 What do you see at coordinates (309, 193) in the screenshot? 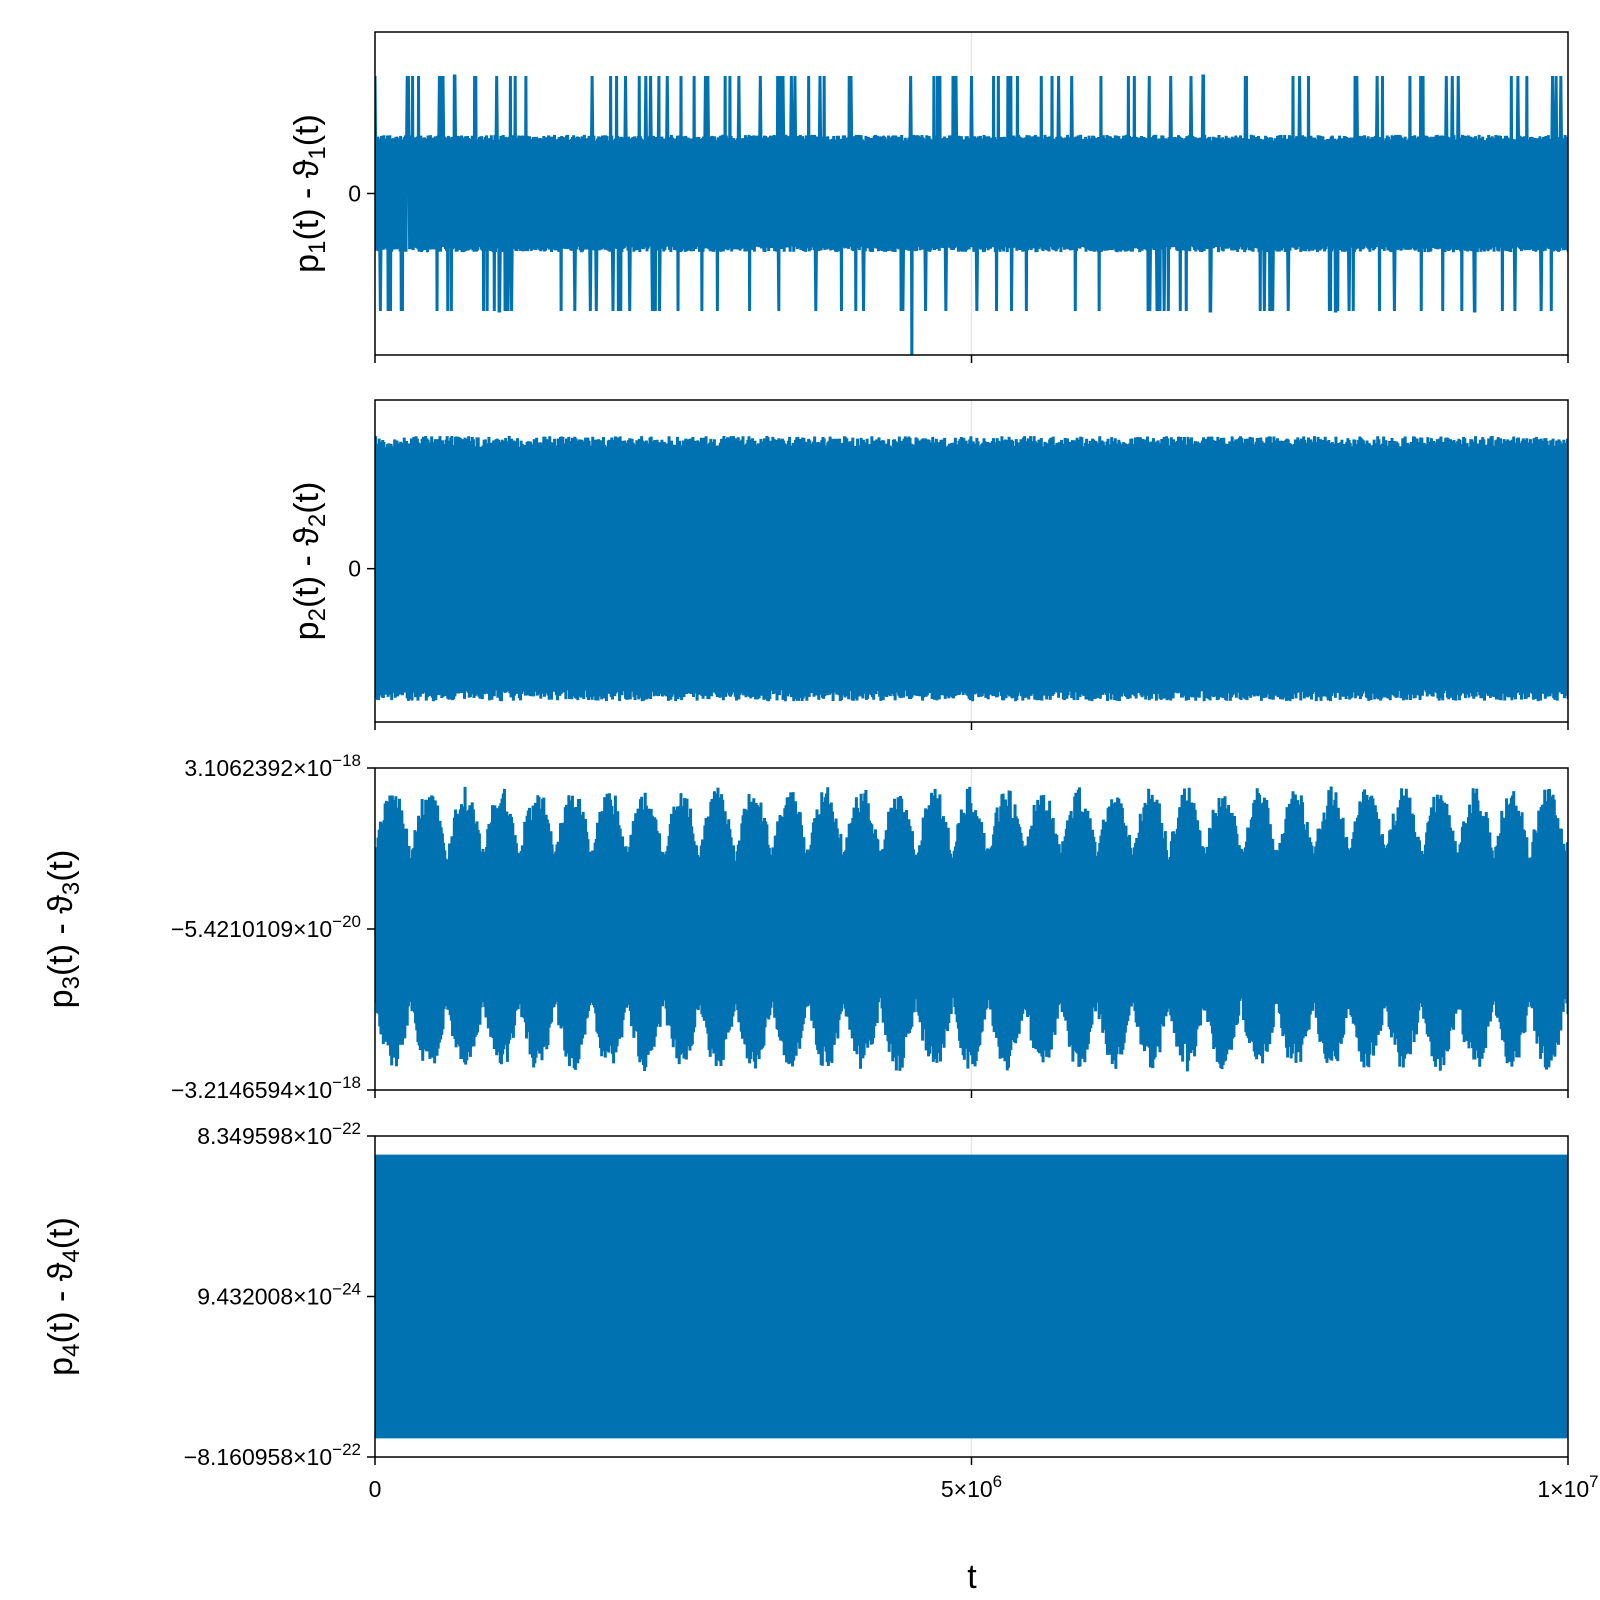
I see `y-axis-label: p1(t) - ϑ1(t)` at bounding box center [309, 193].